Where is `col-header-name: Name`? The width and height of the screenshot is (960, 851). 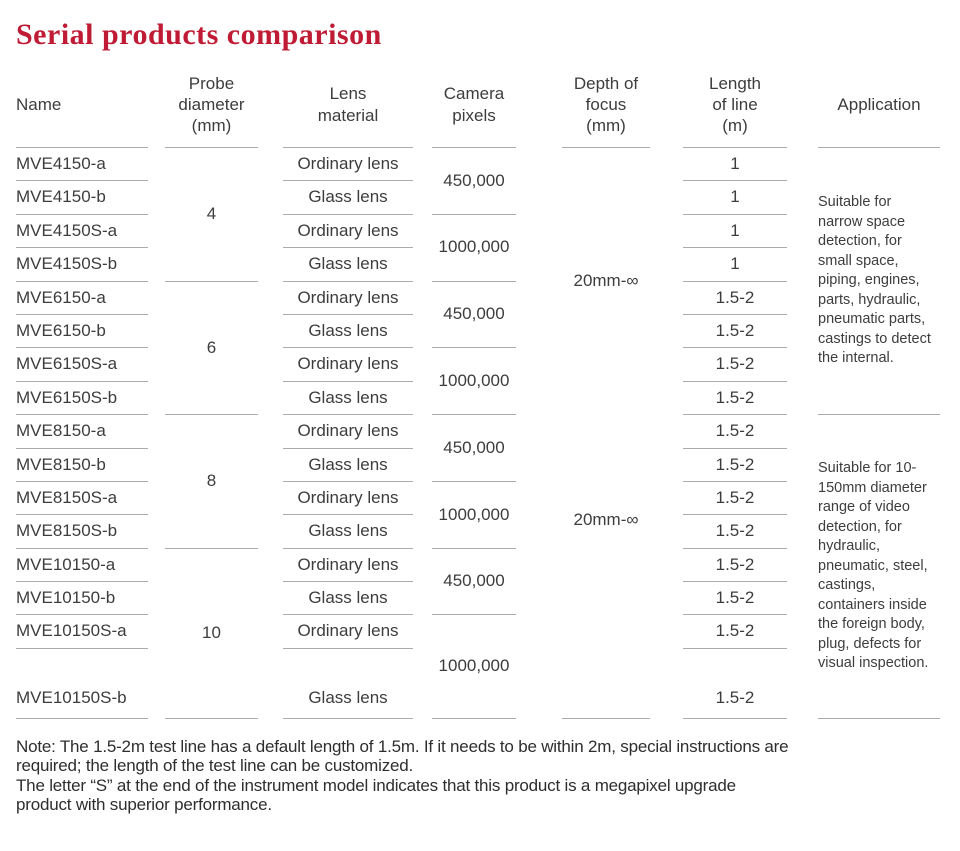 col-header-name: Name is located at coordinates (82, 105).